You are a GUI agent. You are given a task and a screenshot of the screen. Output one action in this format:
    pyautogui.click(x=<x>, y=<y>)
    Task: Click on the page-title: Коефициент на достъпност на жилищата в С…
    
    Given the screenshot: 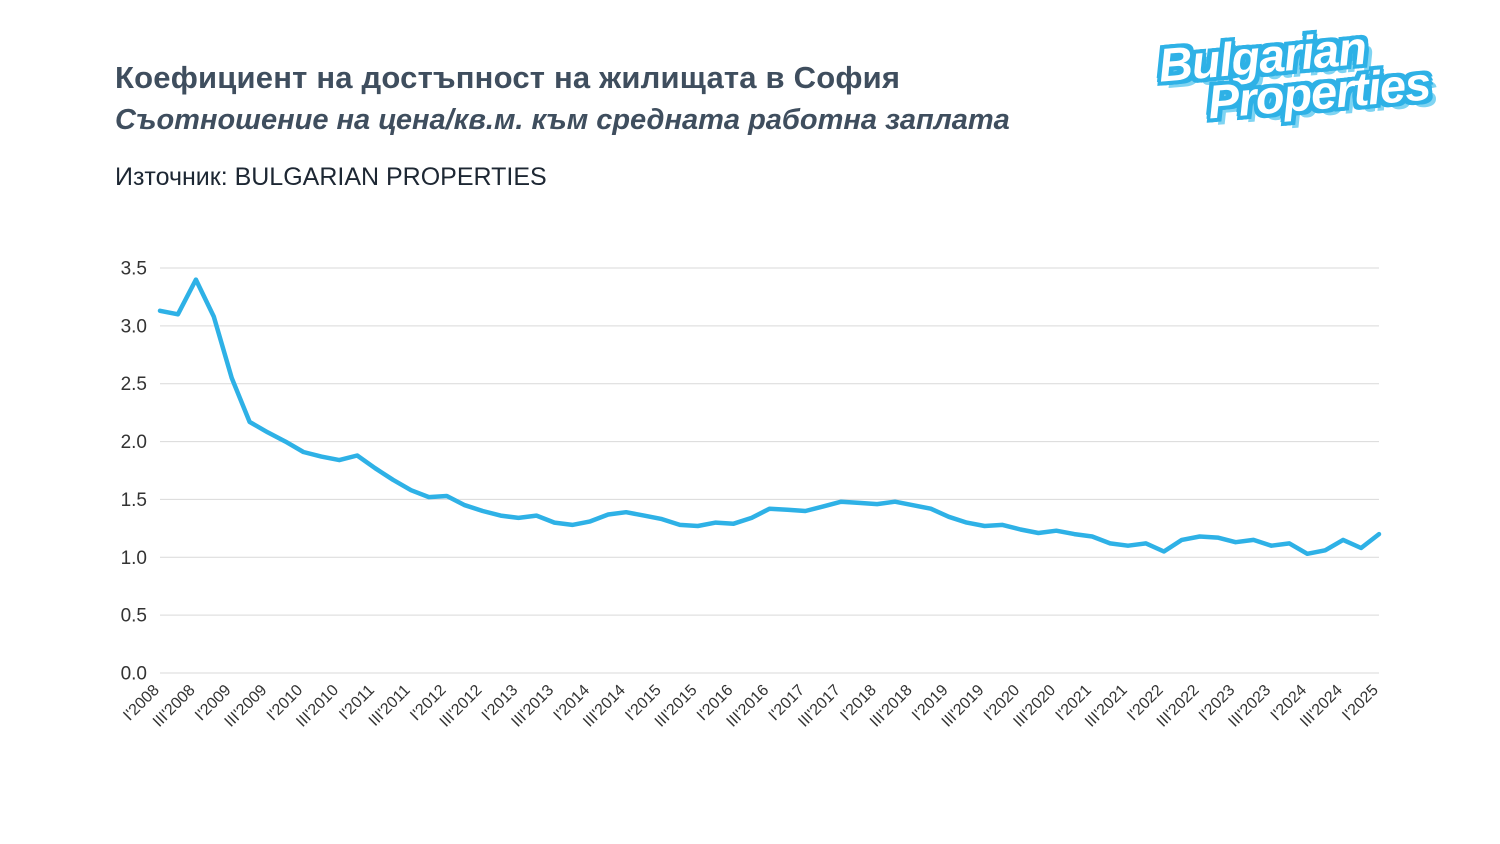 What is the action you would take?
    pyautogui.click(x=508, y=77)
    